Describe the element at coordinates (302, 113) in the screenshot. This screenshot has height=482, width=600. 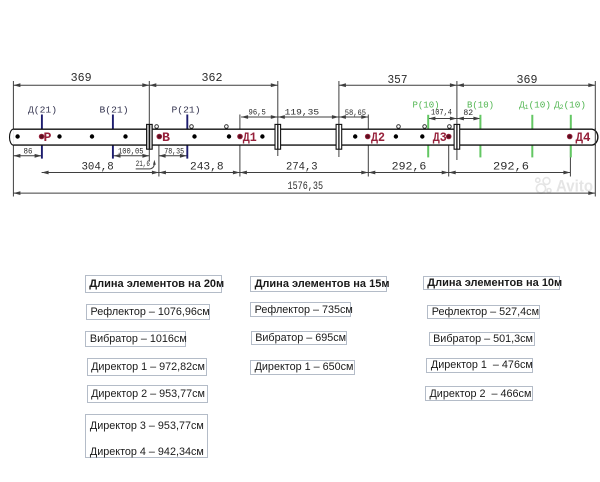
I see `svg-text: 119,35` at that location.